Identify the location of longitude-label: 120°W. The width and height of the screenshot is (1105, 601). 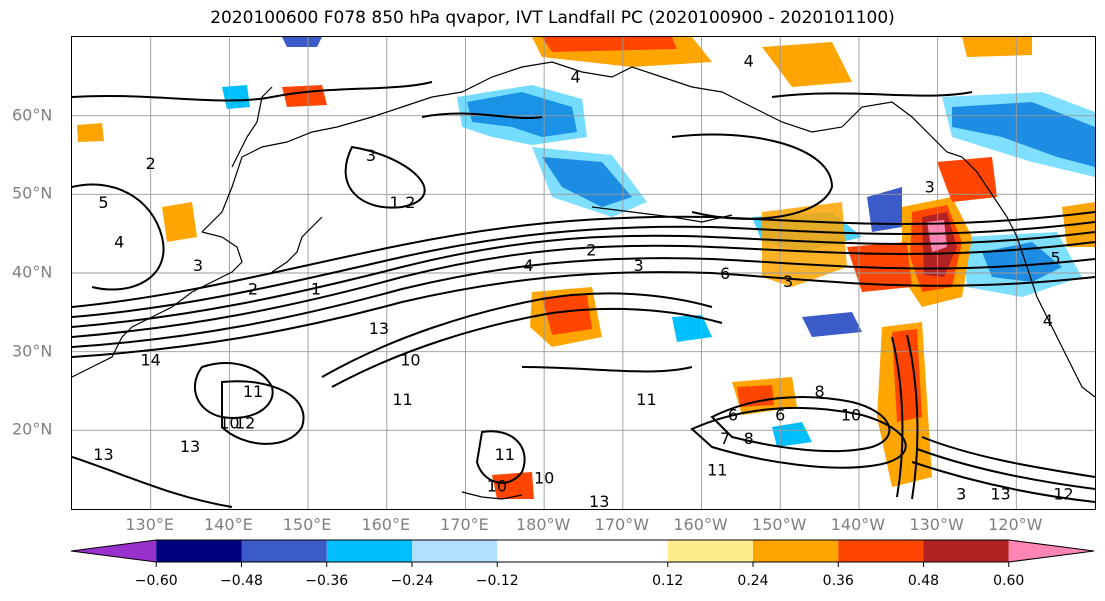
(1015, 524).